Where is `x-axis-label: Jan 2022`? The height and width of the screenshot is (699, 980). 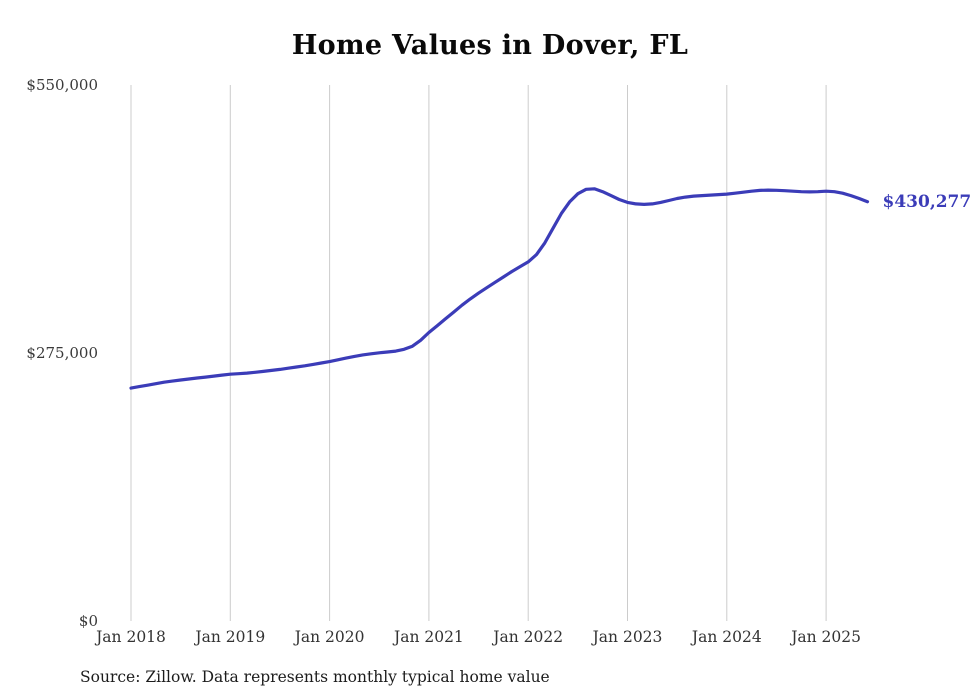 x-axis-label: Jan 2022 is located at coordinates (528, 637).